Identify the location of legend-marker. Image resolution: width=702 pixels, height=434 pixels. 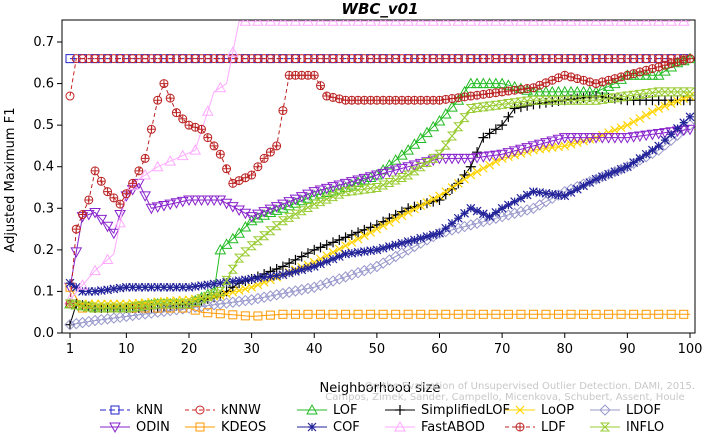
(312, 427).